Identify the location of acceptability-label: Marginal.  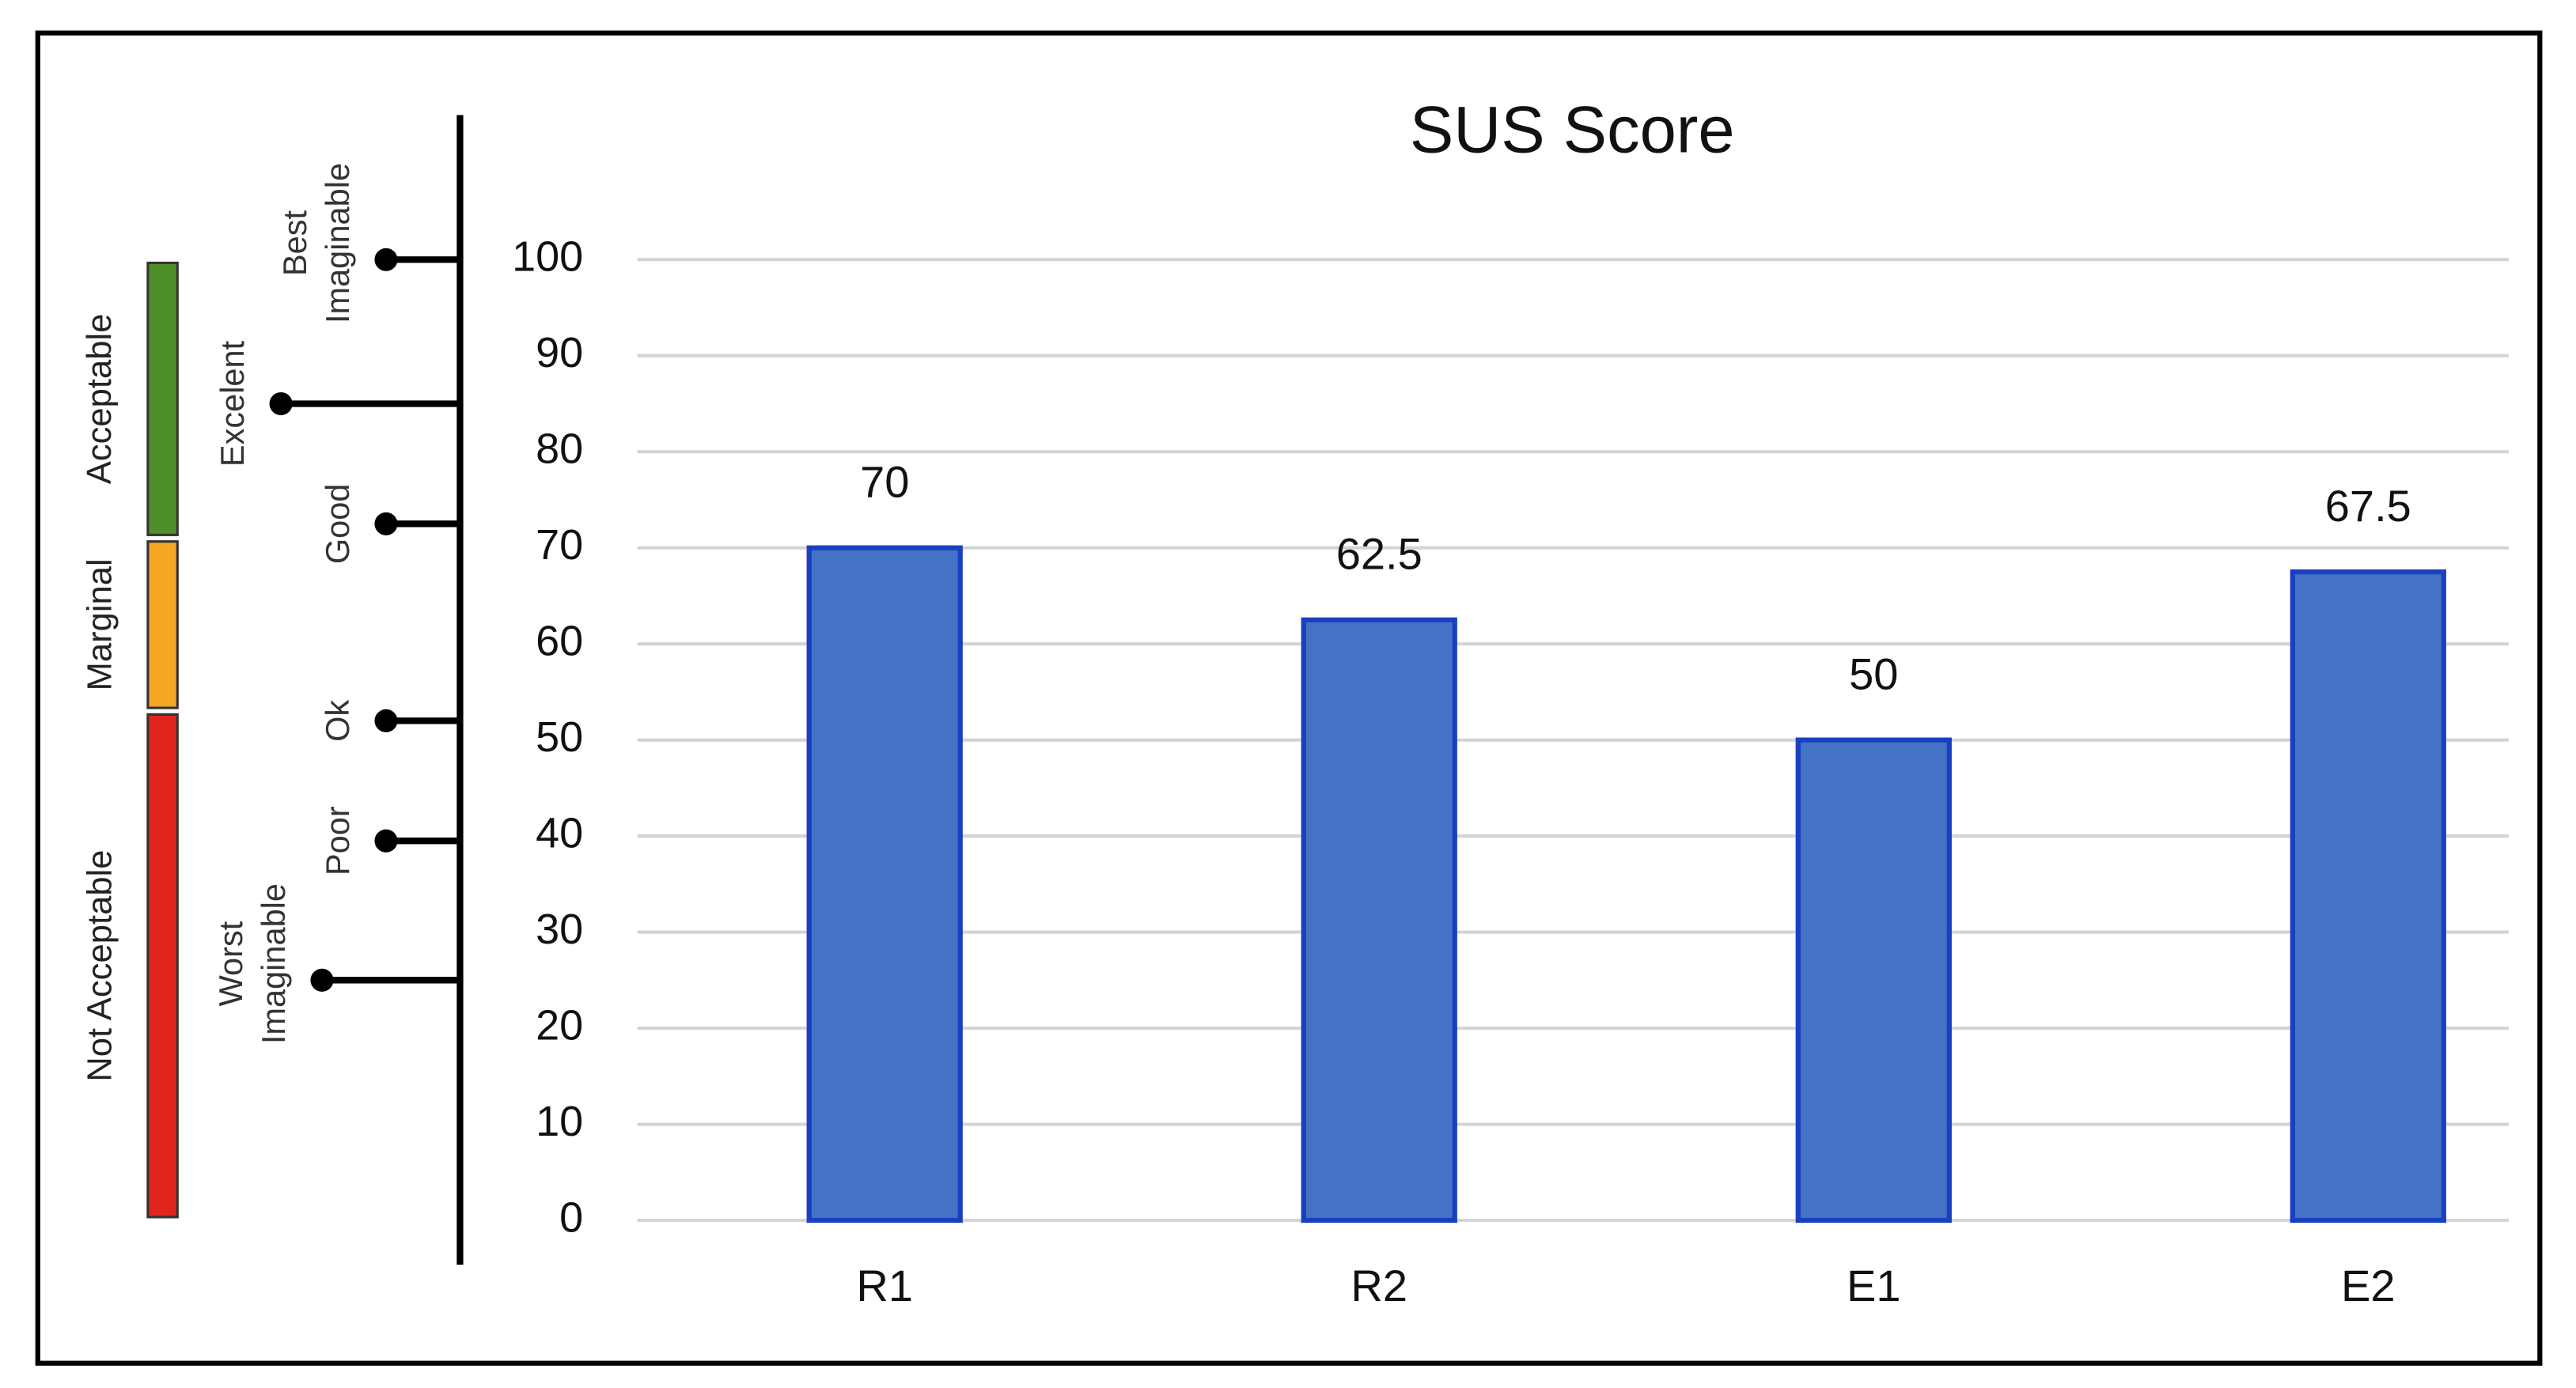
(100, 624).